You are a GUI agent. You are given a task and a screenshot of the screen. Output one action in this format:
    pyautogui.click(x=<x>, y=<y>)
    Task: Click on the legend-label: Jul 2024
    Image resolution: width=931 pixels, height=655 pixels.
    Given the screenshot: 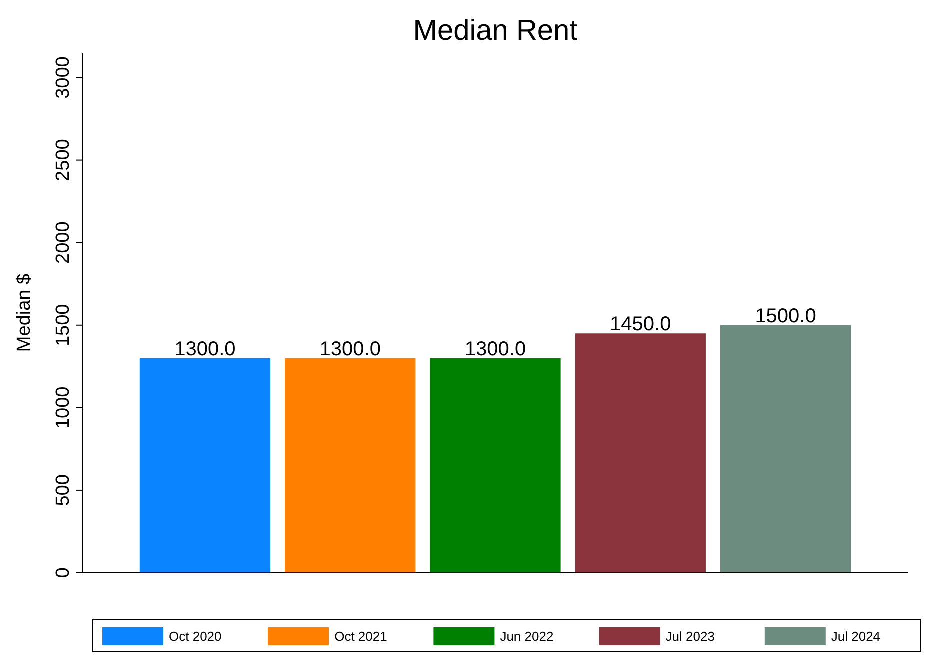 What is the action you would take?
    pyautogui.click(x=856, y=636)
    